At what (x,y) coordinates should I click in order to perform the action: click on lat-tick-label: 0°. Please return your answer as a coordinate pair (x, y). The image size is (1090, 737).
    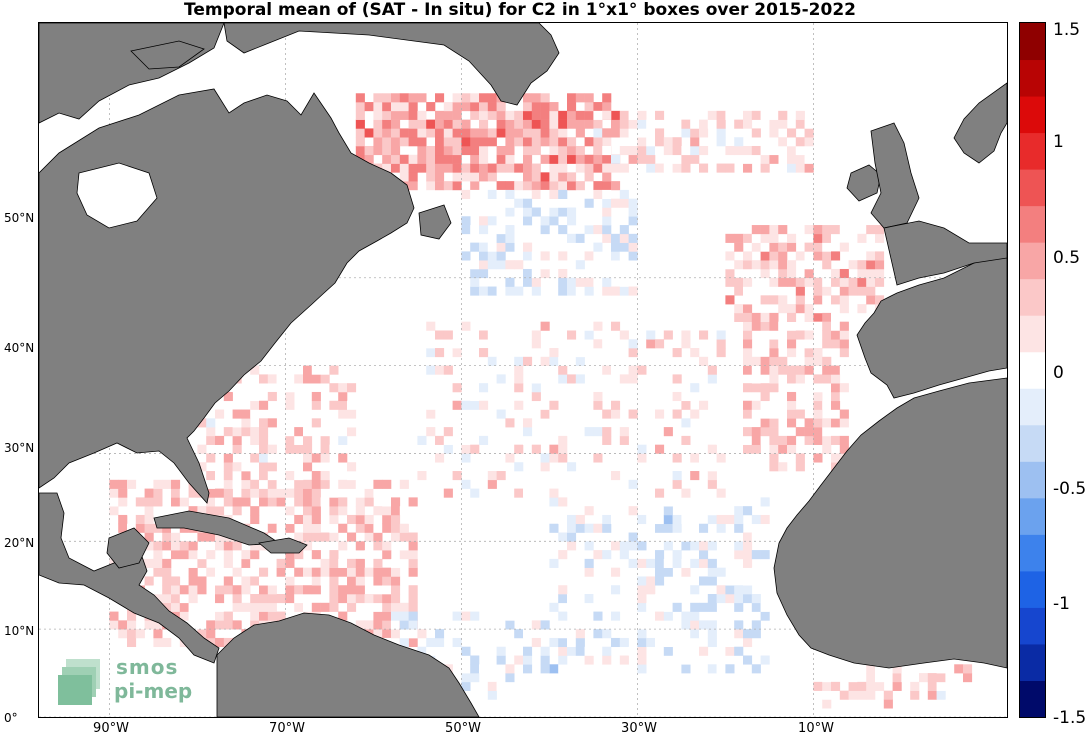
    Looking at the image, I should click on (11, 718).